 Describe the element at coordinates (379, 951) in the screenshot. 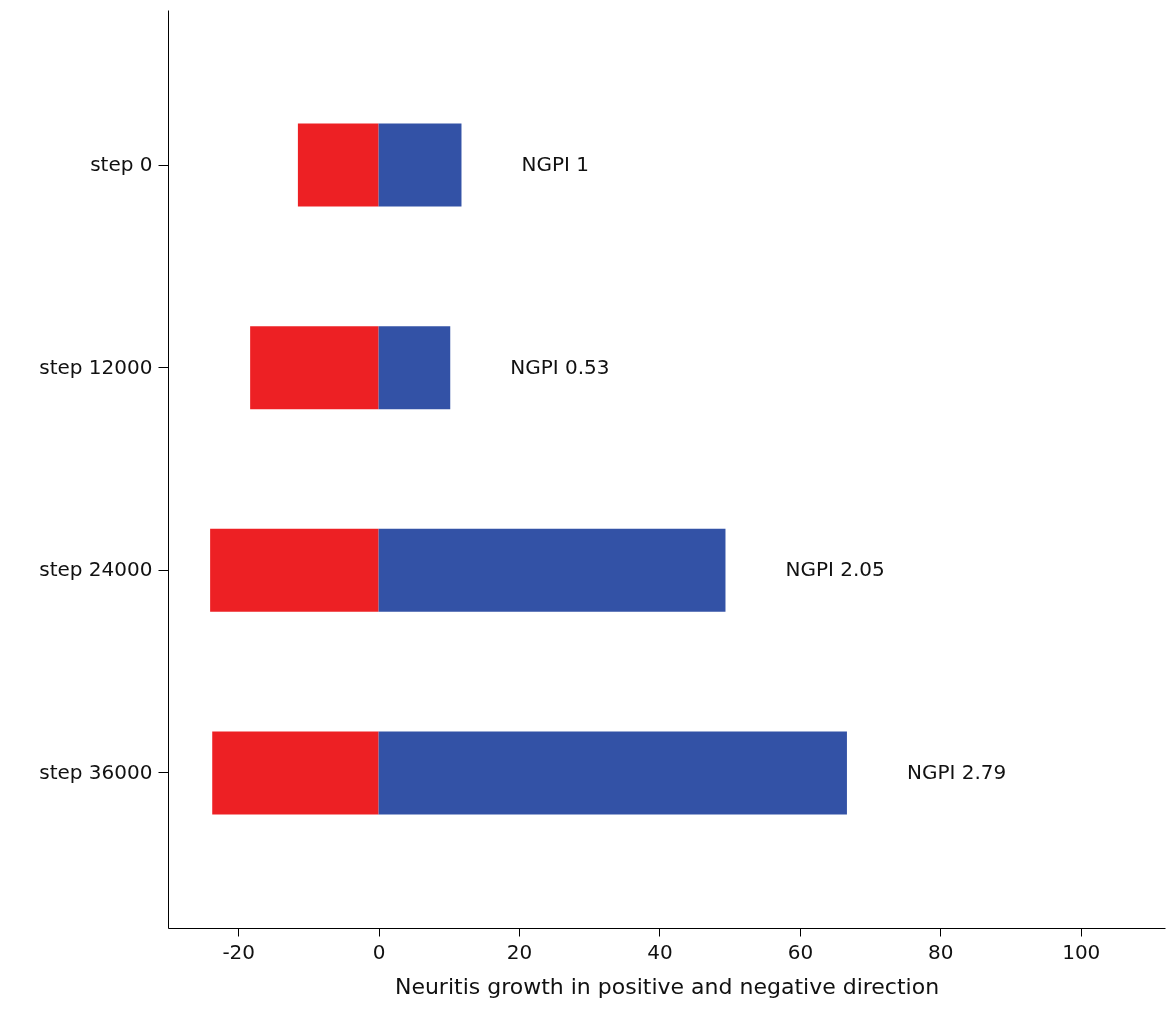

I see `x-tick-label: 0` at that location.